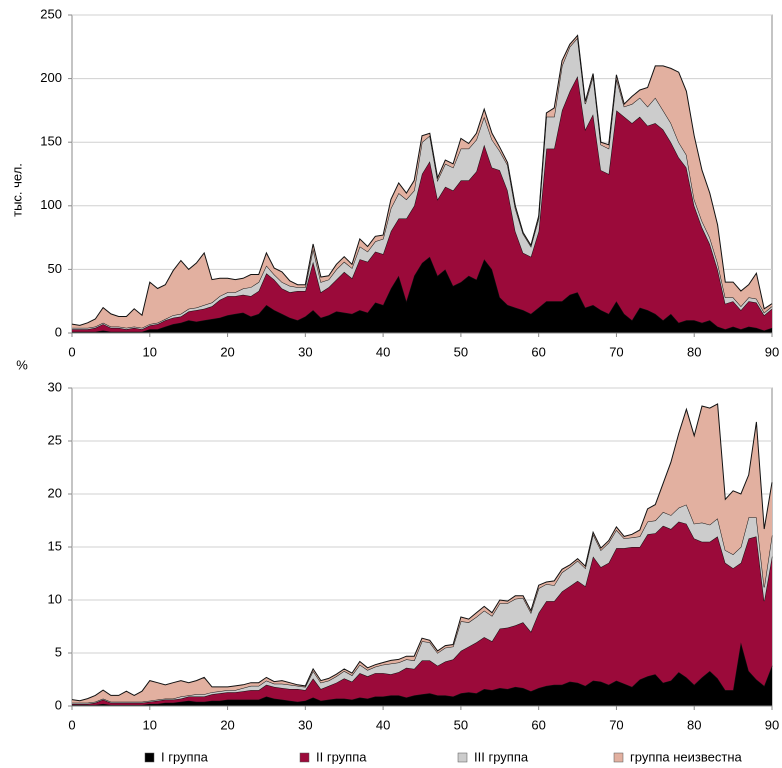  I want to click on y-tick-label: 15, so click(55, 545).